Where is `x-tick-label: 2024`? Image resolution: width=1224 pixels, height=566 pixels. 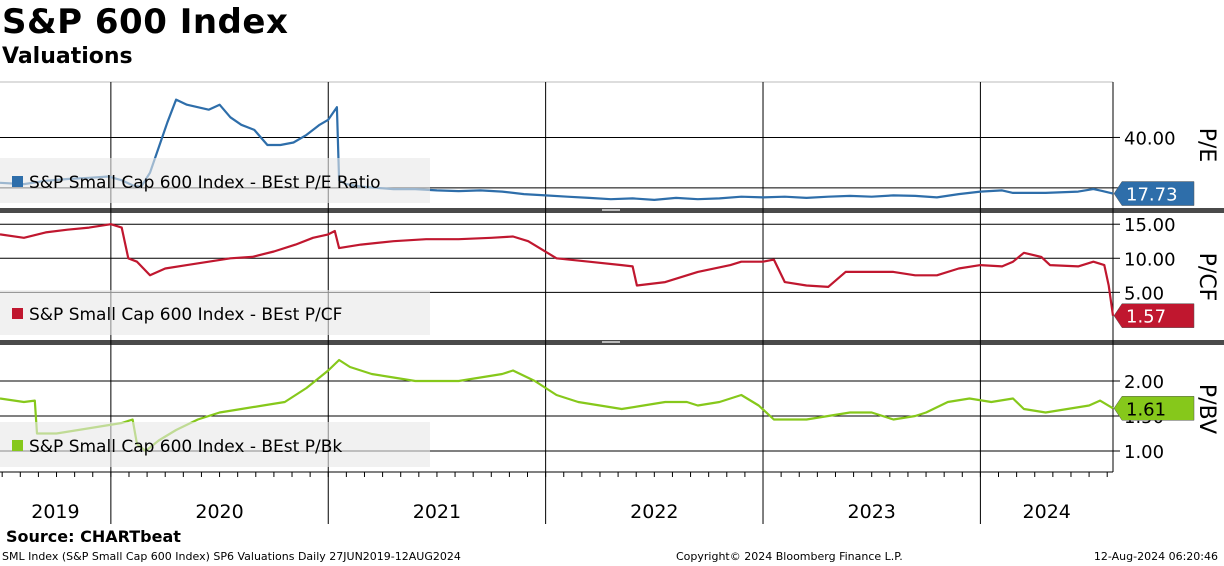
x-tick-label: 2024 is located at coordinates (1047, 512).